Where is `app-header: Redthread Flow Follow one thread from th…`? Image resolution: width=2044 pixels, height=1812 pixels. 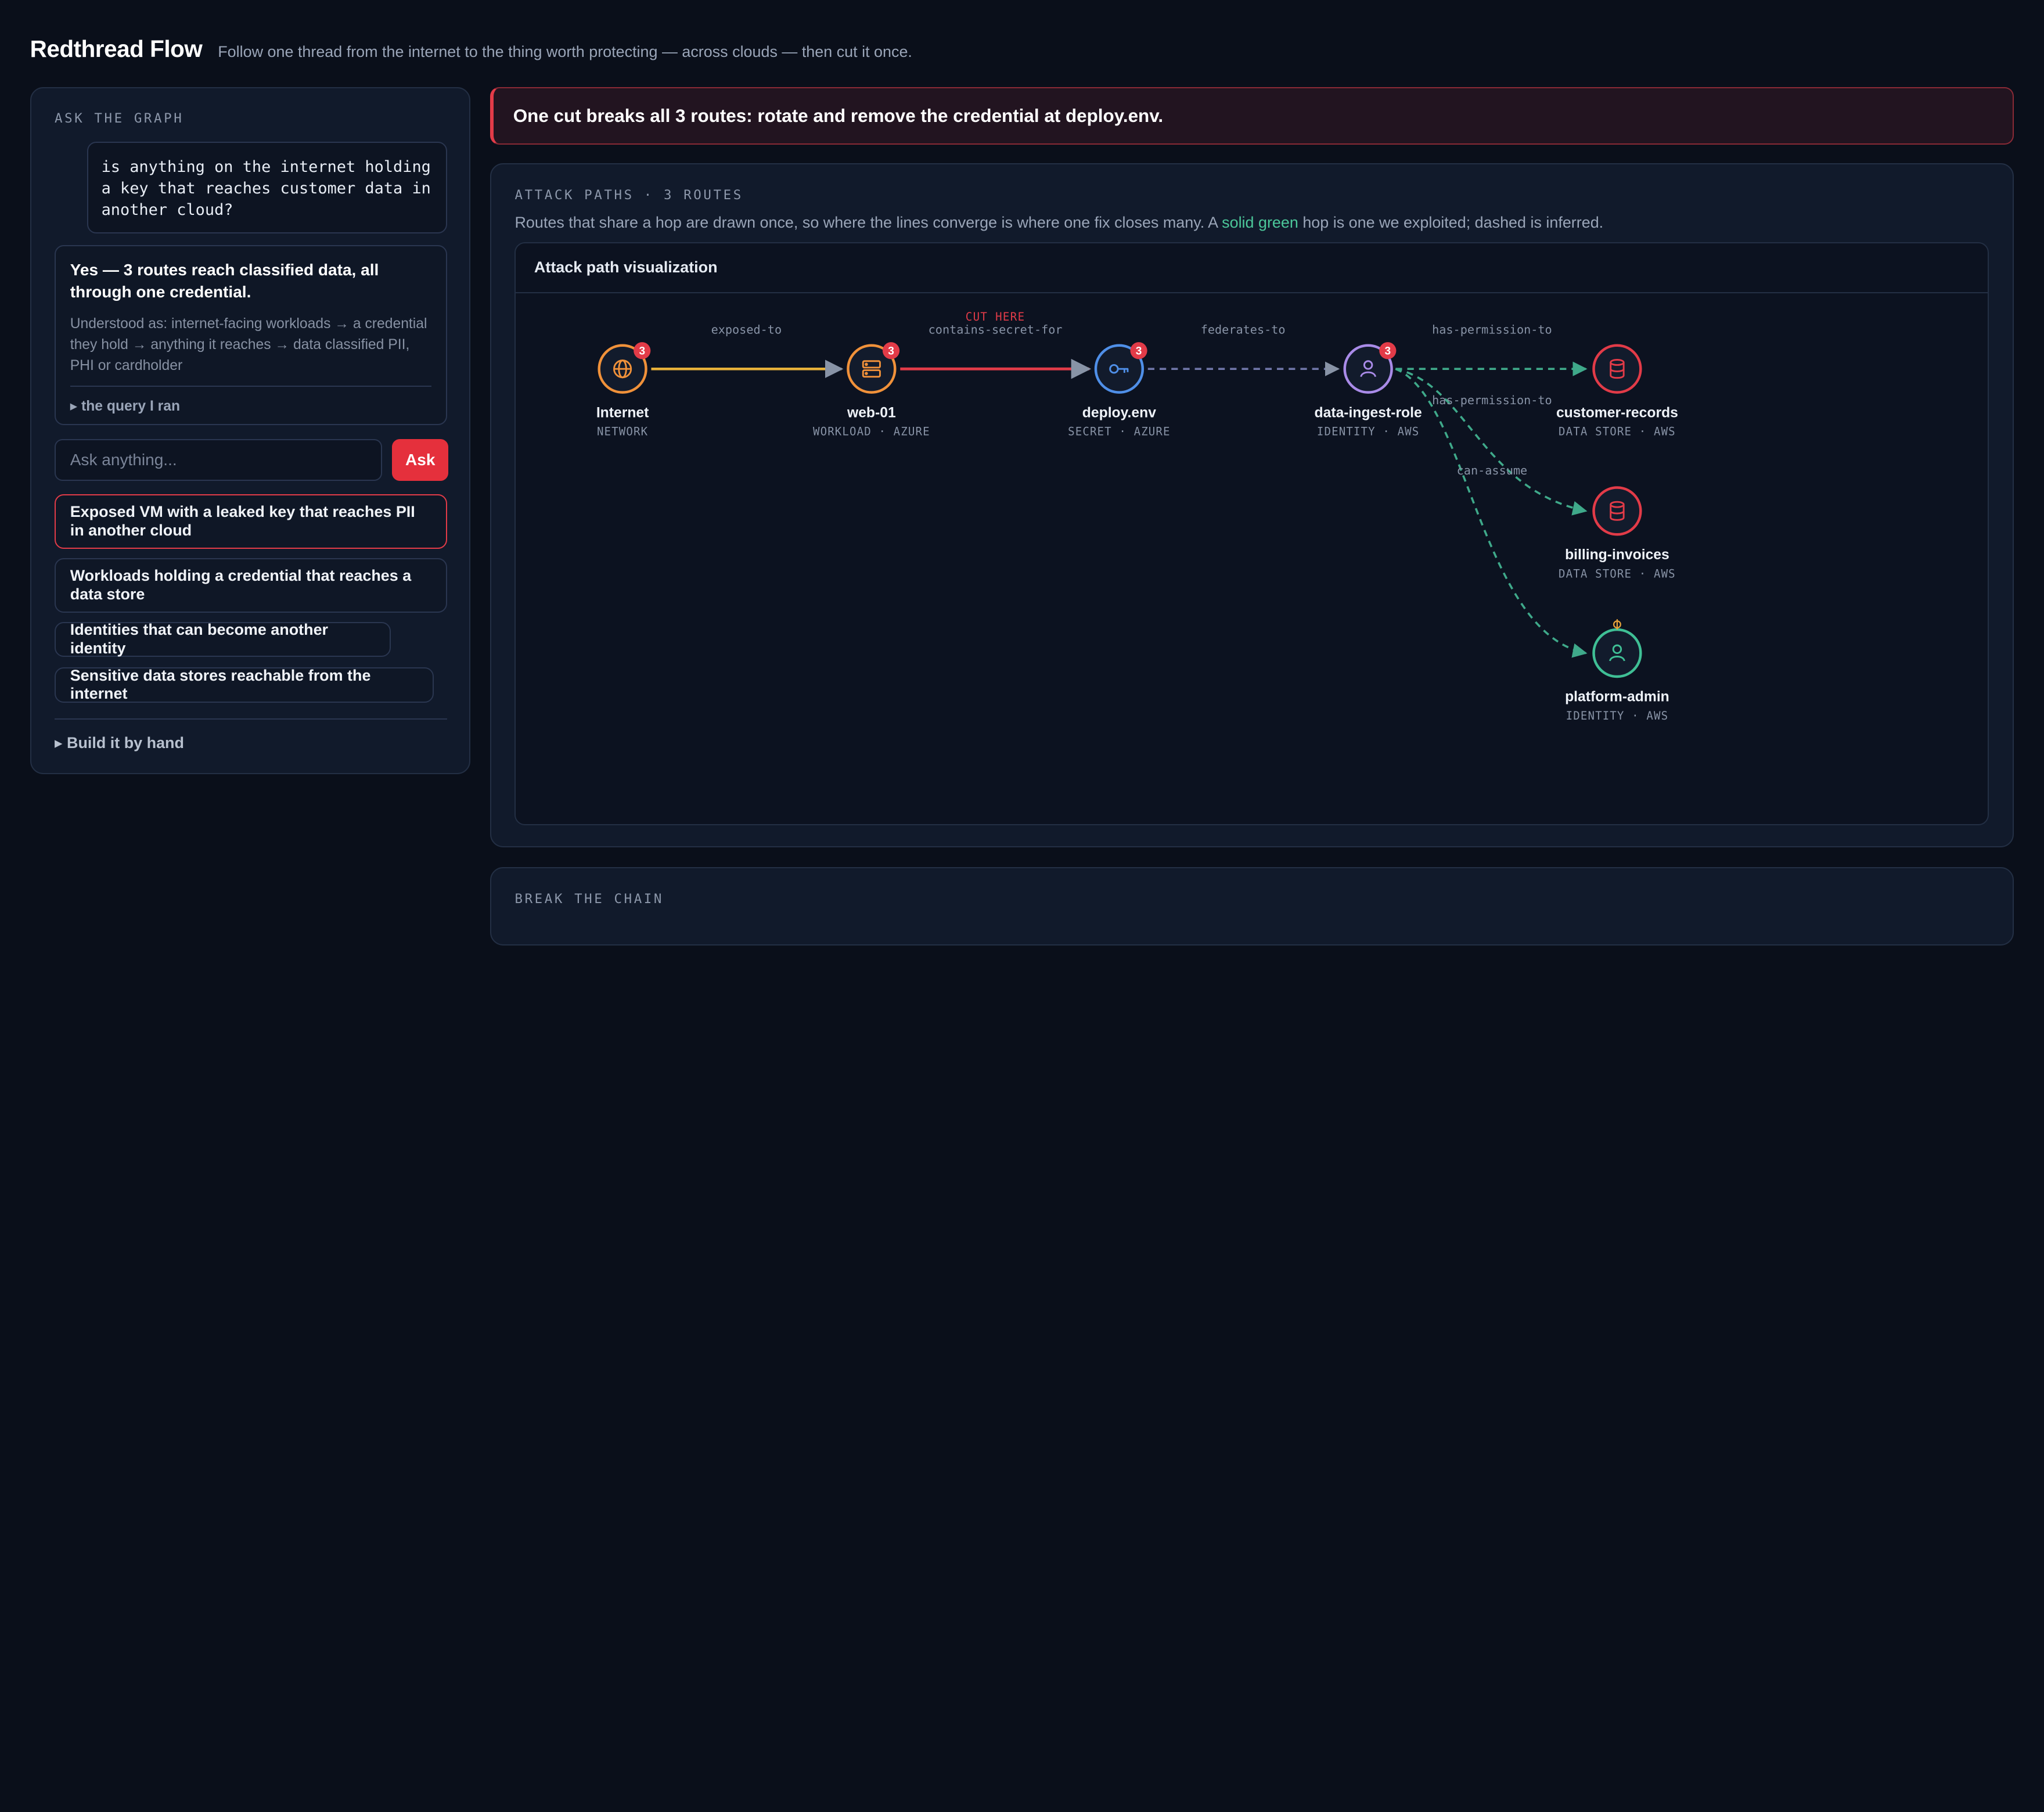
app-header: Redthread Flow Follow one thread from th… is located at coordinates (471, 49).